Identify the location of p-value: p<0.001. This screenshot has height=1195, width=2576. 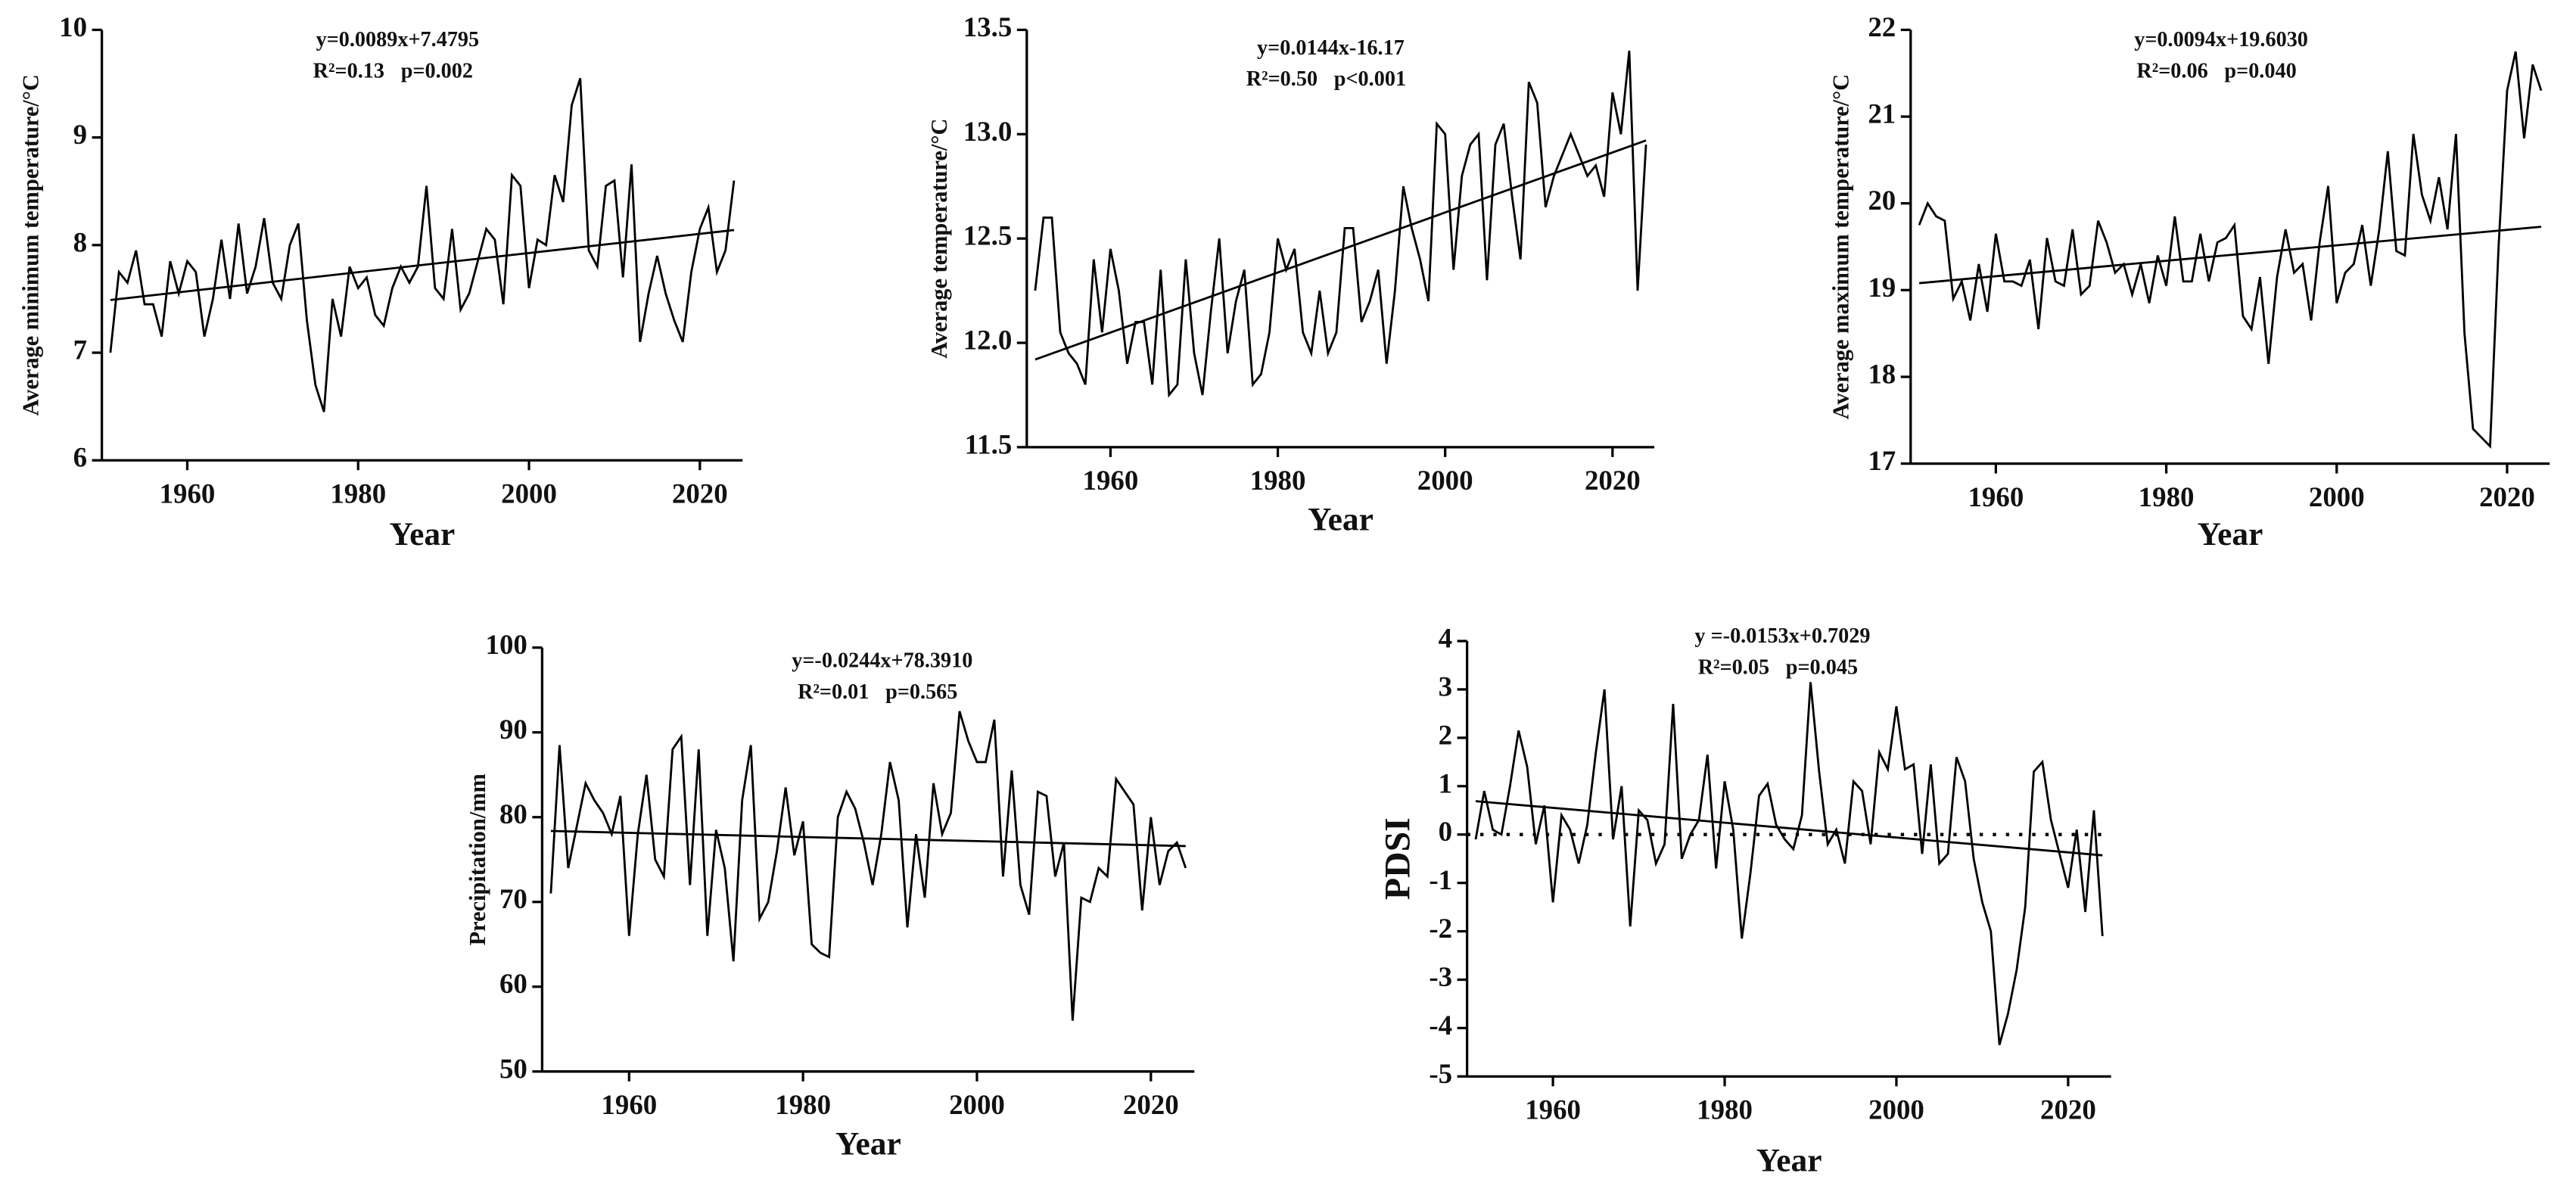
(1370, 79).